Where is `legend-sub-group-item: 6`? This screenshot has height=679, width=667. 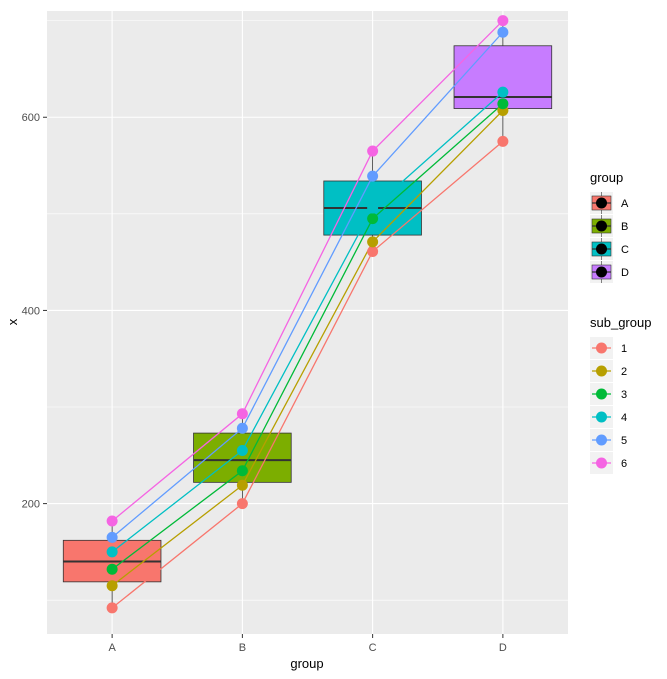 legend-sub-group-item: 6 is located at coordinates (608, 463).